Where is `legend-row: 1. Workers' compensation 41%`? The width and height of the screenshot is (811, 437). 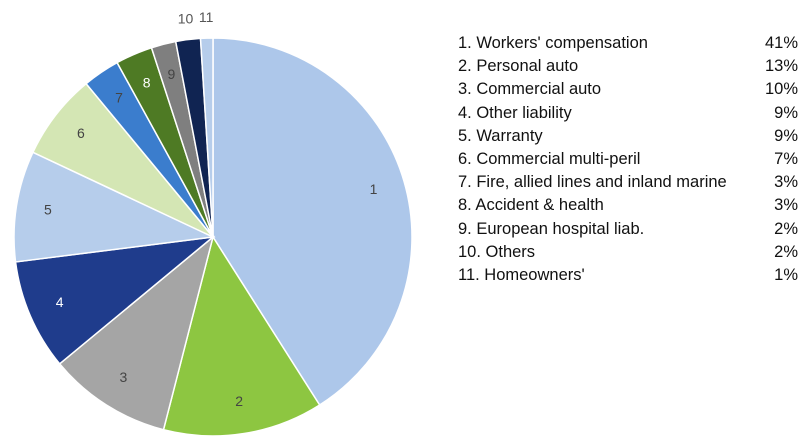
legend-row: 1. Workers' compensation 41% is located at coordinates (628, 43).